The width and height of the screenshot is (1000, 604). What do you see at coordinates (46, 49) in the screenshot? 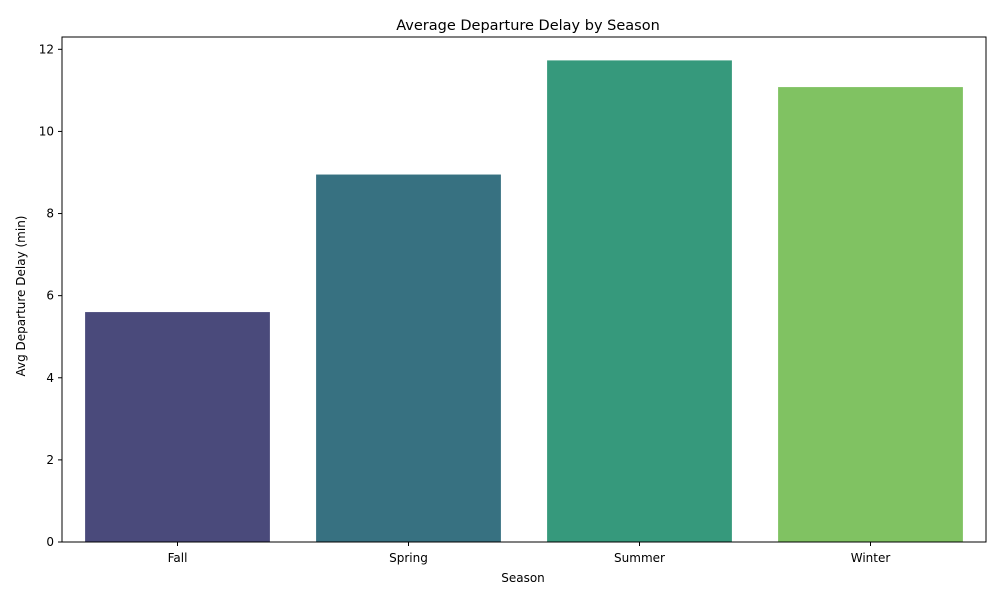
I see `y-tick-label: 12` at bounding box center [46, 49].